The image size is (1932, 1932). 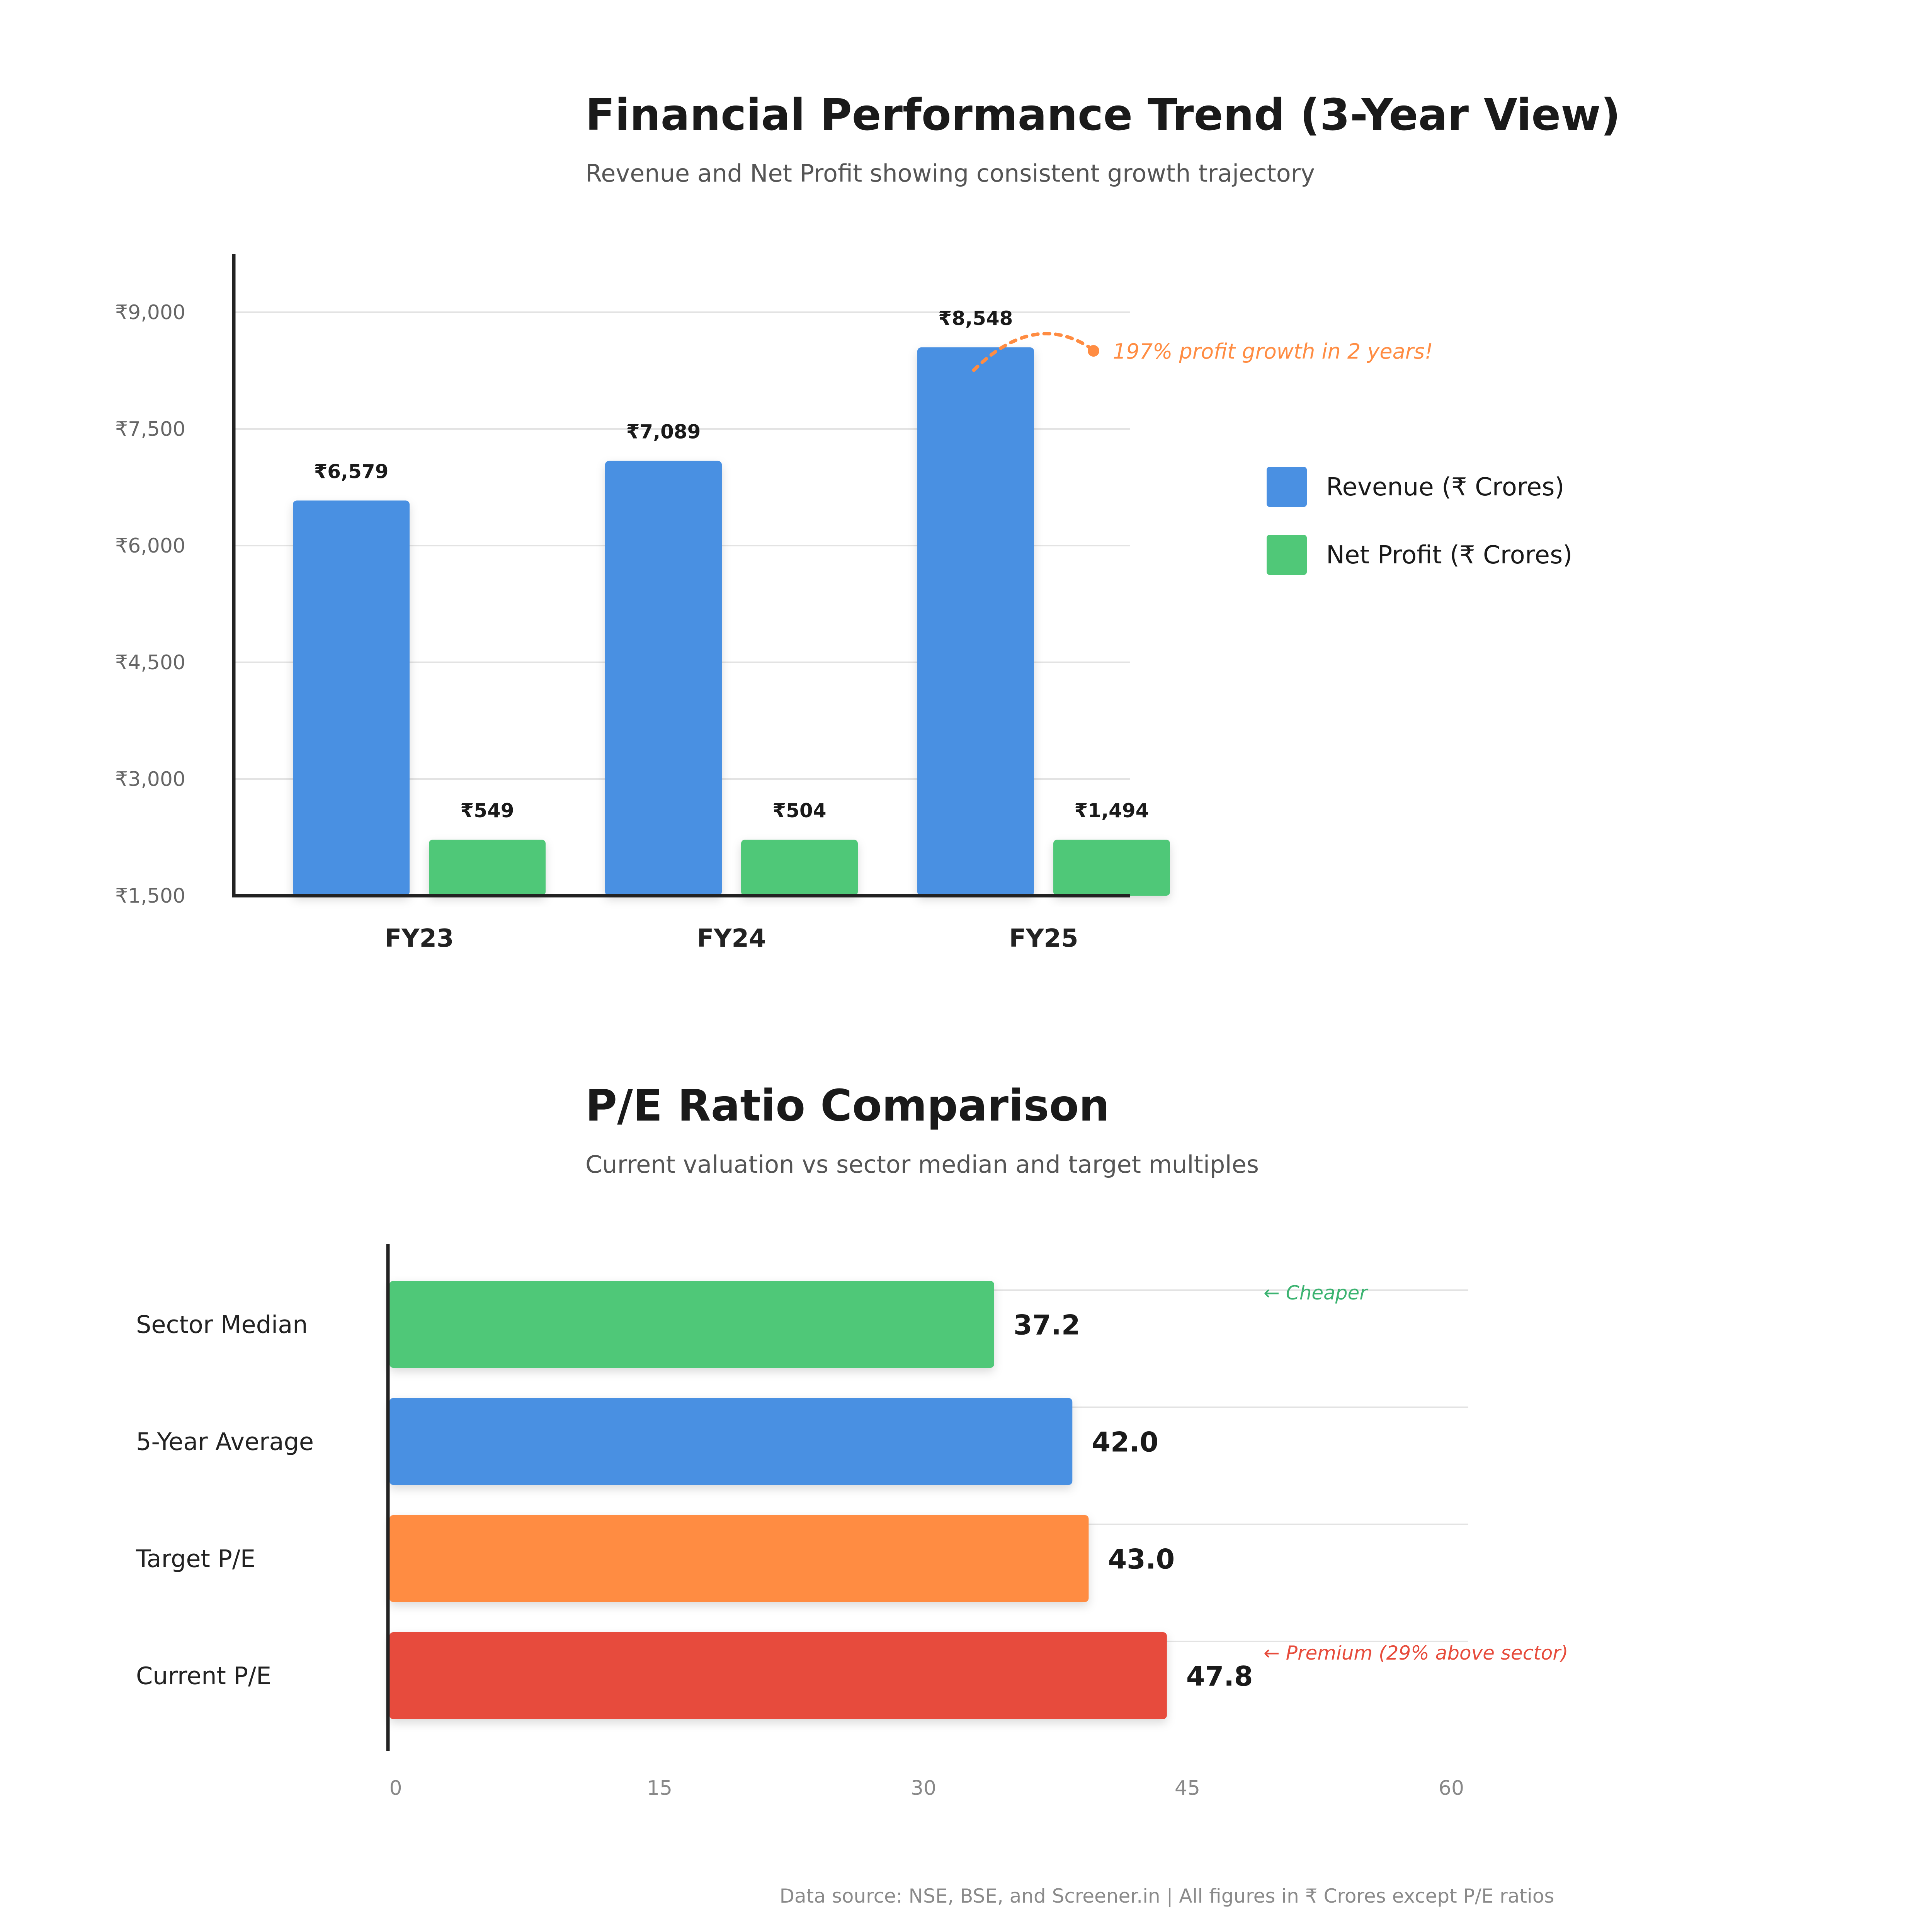 What do you see at coordinates (488, 868) in the screenshot?
I see `bar-net-profit-fy23` at bounding box center [488, 868].